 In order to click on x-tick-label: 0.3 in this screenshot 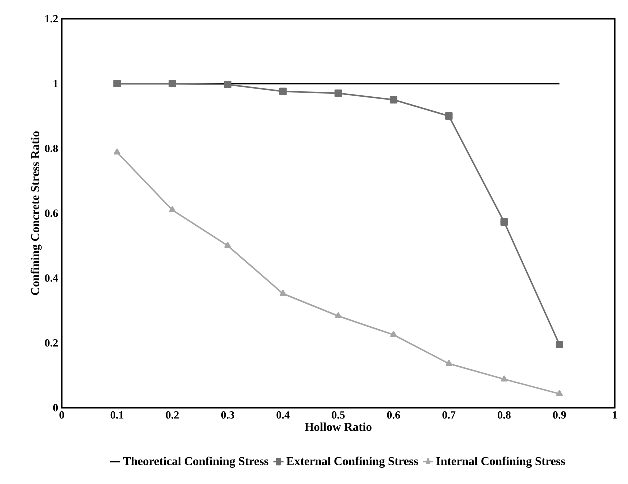, I will do `click(227, 415)`.